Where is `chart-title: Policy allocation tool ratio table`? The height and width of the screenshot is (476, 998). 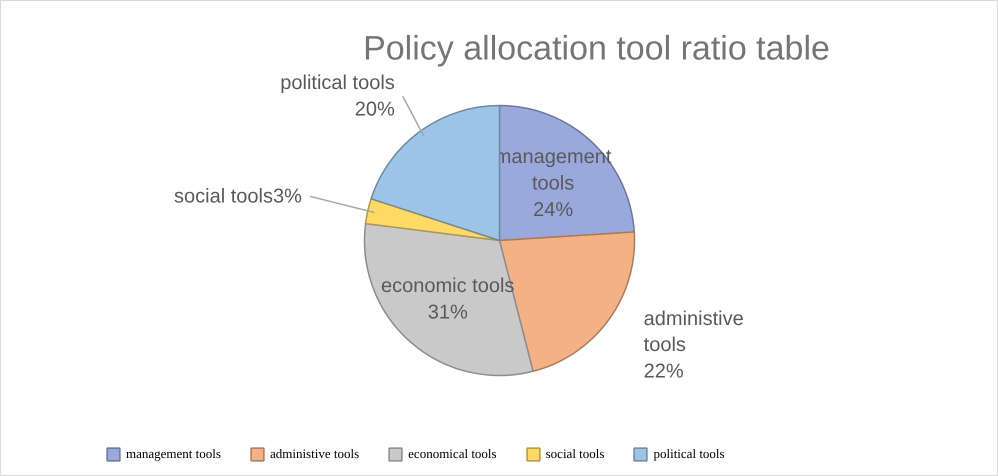
chart-title: Policy allocation tool ratio table is located at coordinates (596, 49).